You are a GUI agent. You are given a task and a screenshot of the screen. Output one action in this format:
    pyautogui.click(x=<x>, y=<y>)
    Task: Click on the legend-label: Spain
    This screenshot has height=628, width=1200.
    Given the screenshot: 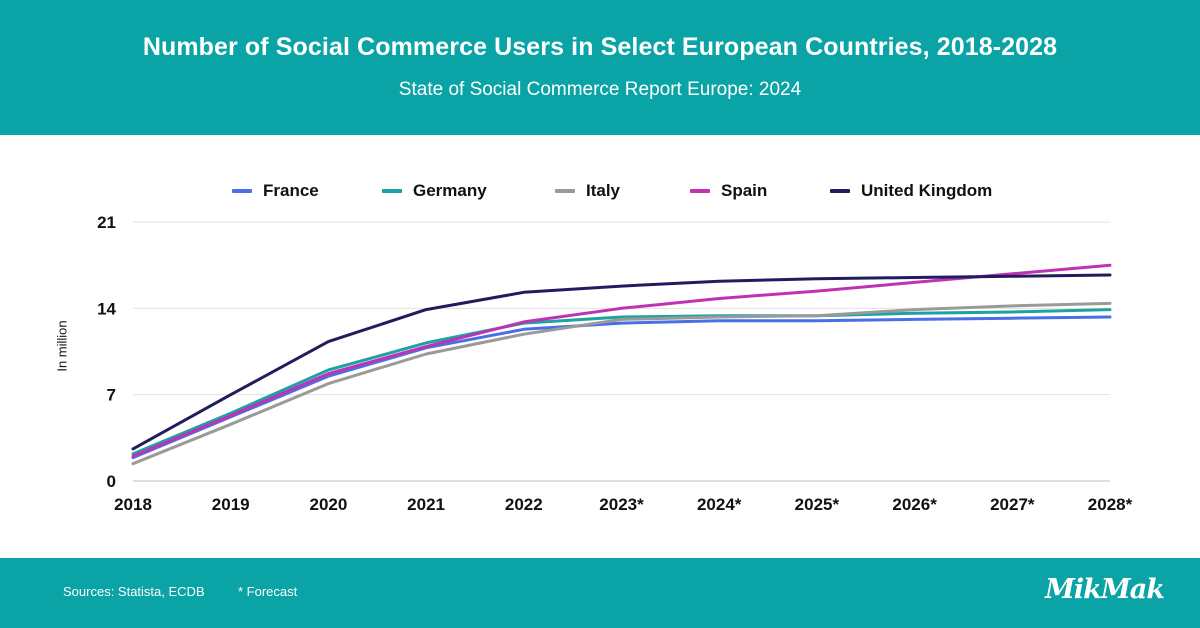 What is the action you would take?
    pyautogui.click(x=744, y=190)
    